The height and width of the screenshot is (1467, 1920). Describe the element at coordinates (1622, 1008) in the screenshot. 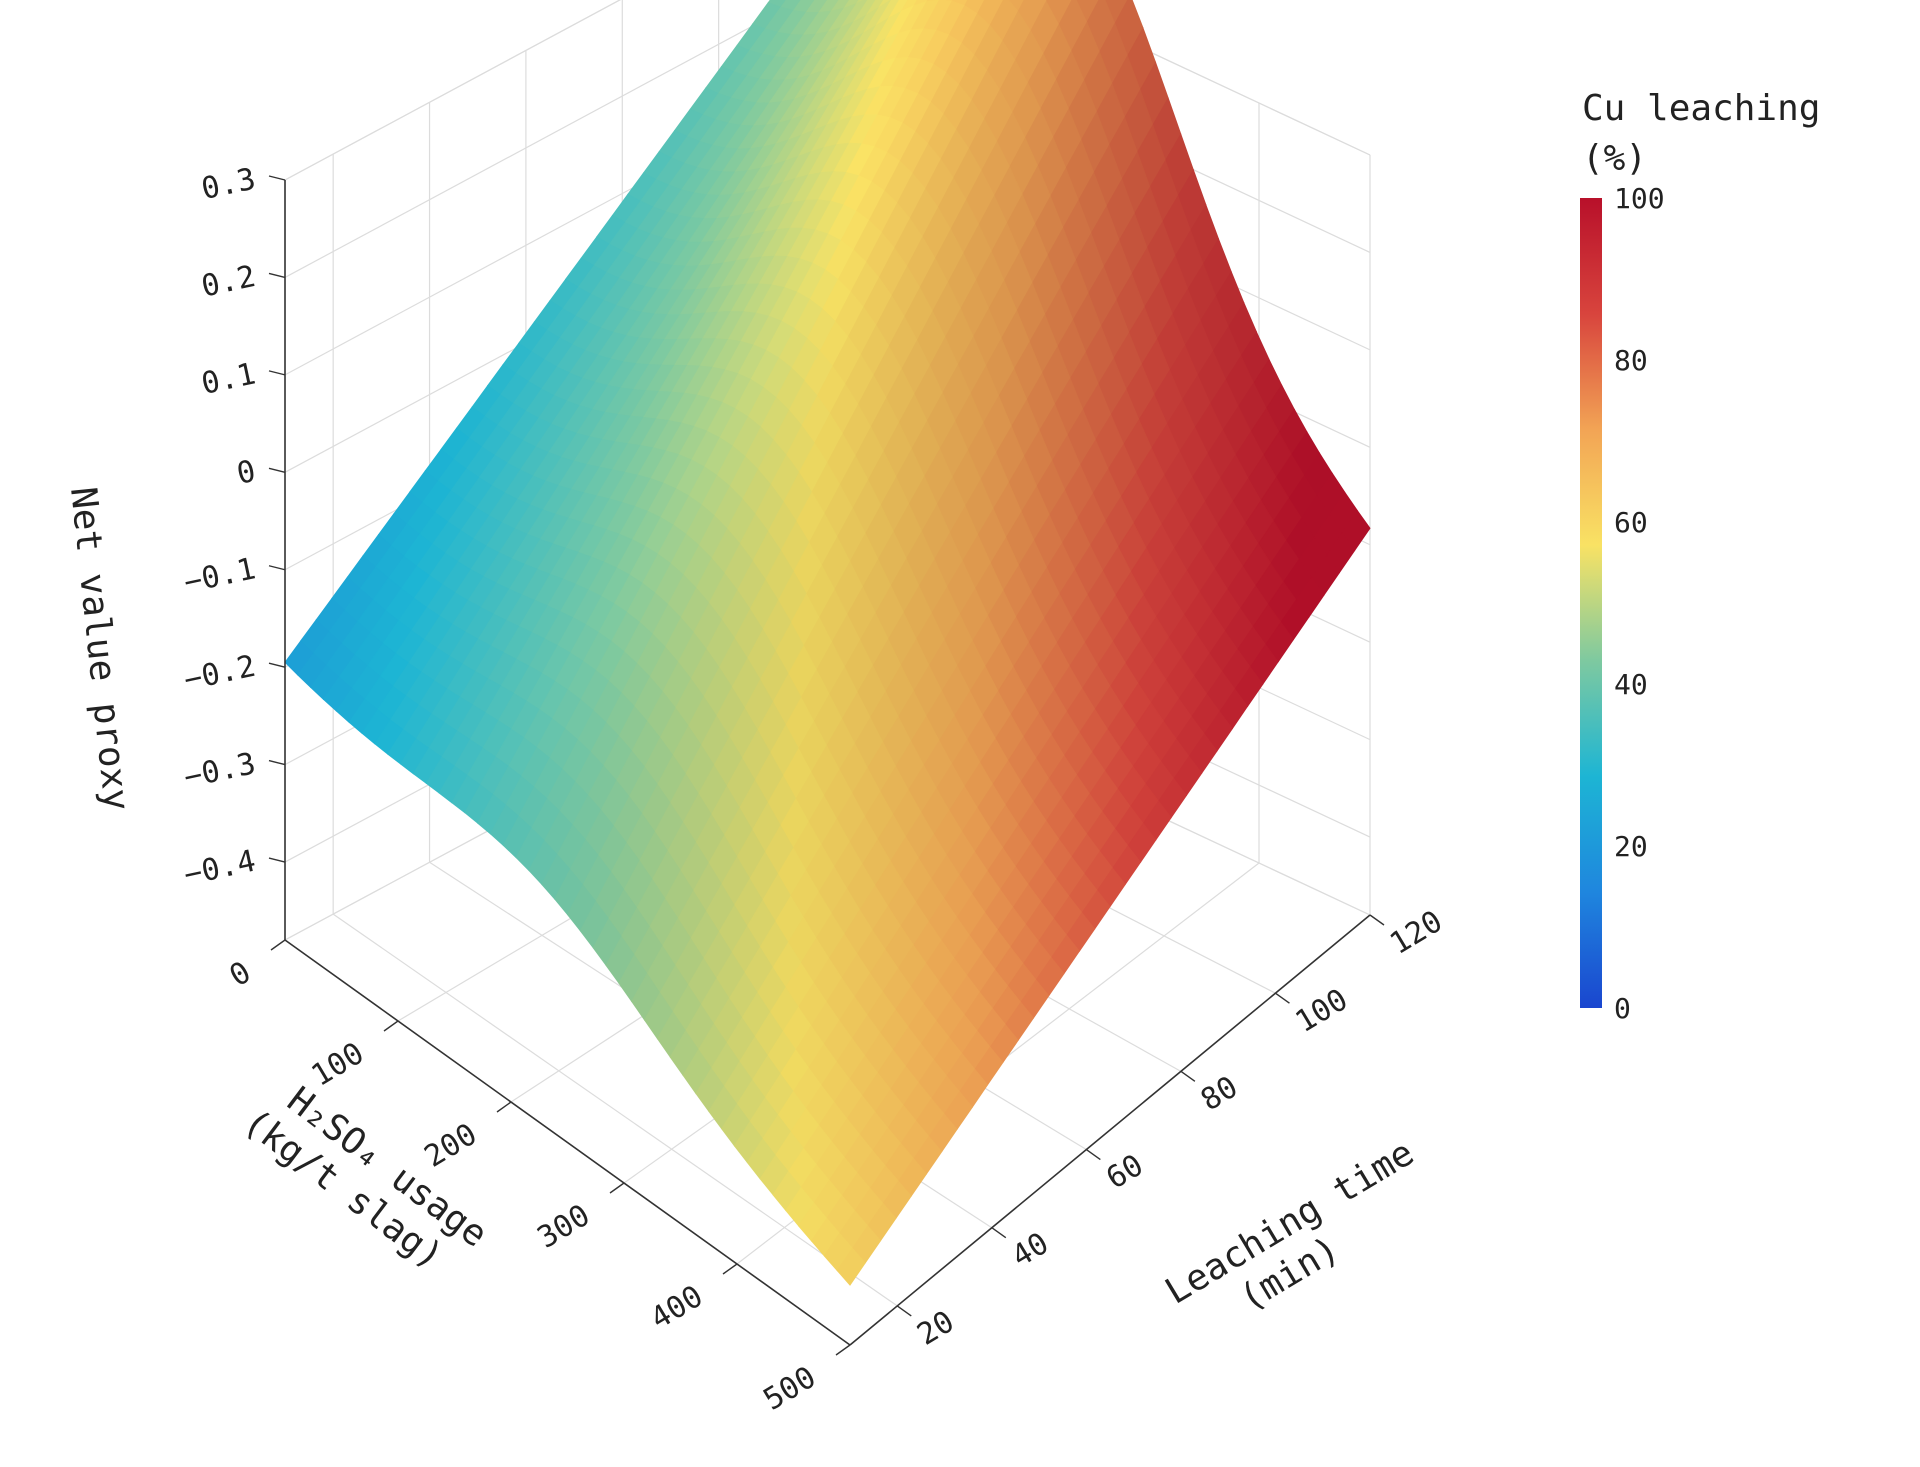

I see `colorbar-tick-label: 0` at that location.